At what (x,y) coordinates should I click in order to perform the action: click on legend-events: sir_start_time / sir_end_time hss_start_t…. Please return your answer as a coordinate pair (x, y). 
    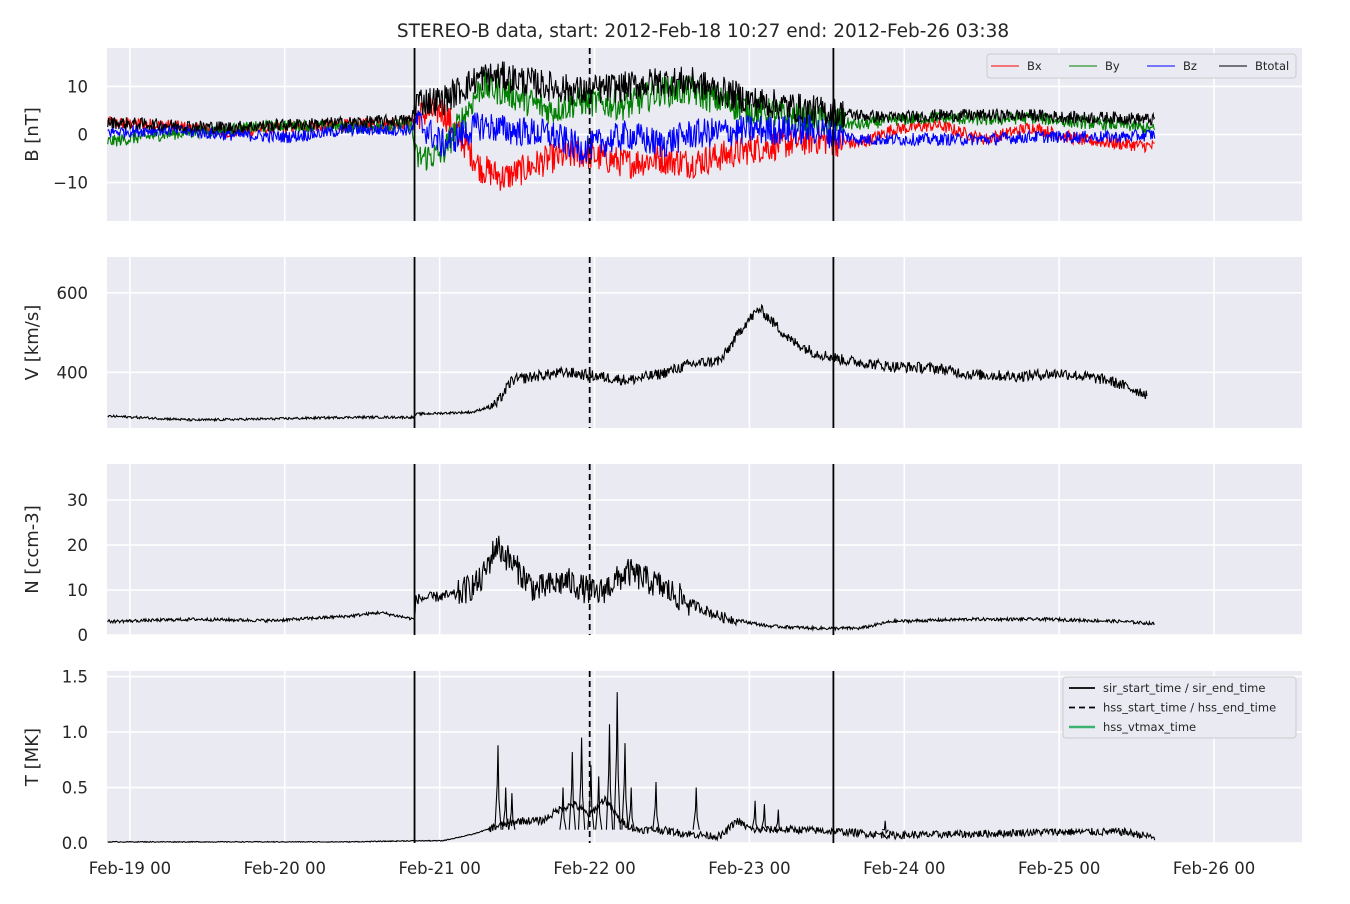
    Looking at the image, I should click on (1179, 707).